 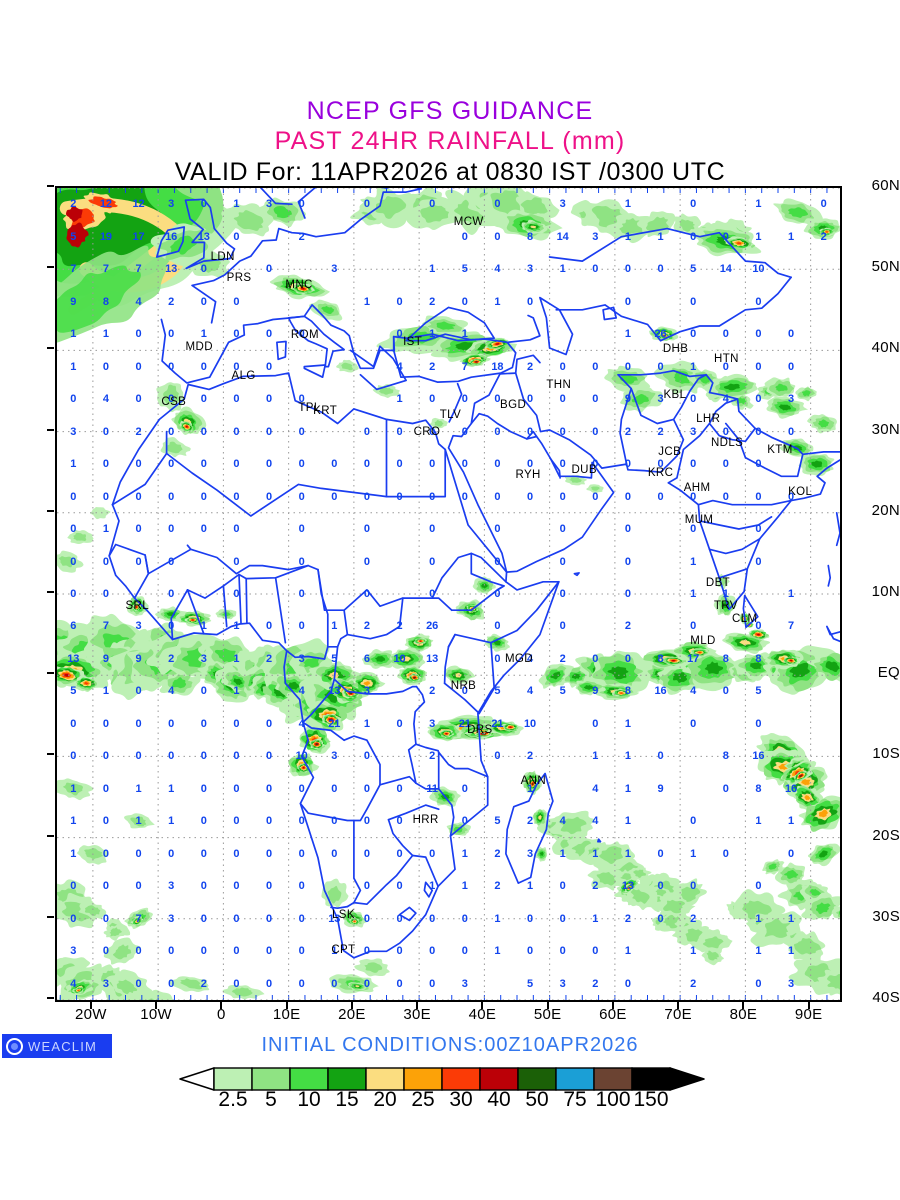 What do you see at coordinates (743, 1014) in the screenshot?
I see `lon-tick-label: 80E` at bounding box center [743, 1014].